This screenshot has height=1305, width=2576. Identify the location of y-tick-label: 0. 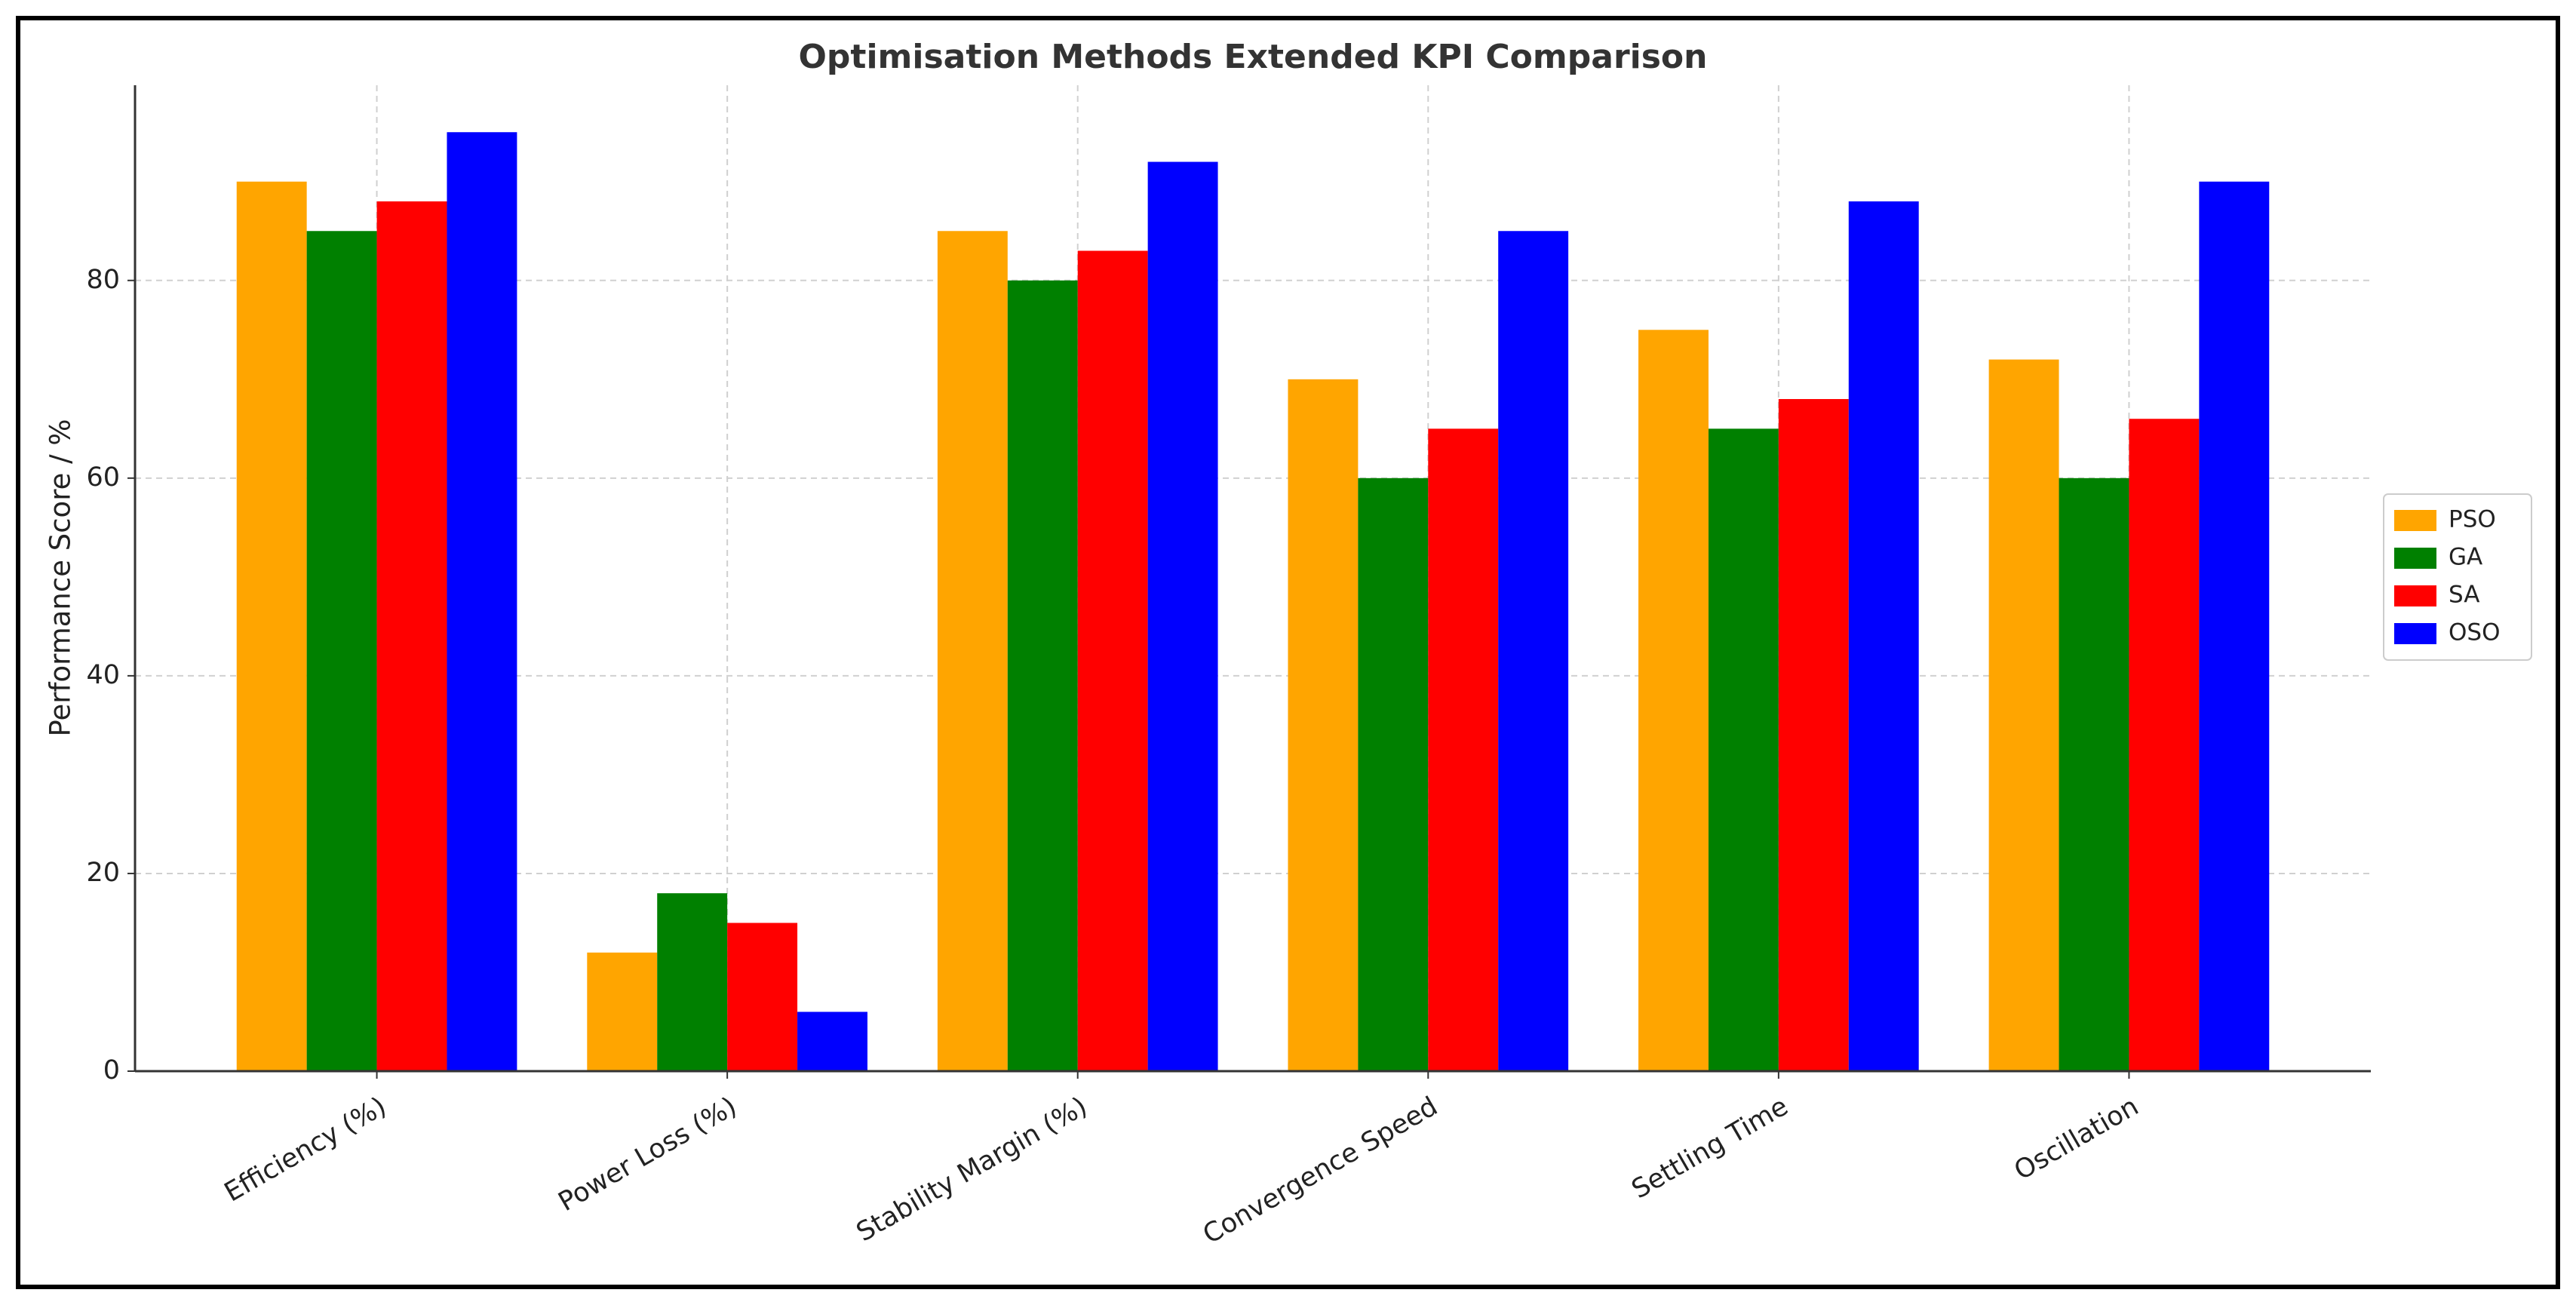
(111, 1070).